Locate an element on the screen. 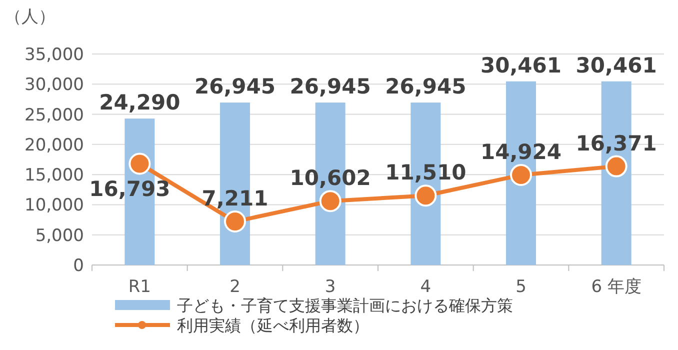 The height and width of the screenshot is (350, 678). x-tick-label: 5 is located at coordinates (521, 287).